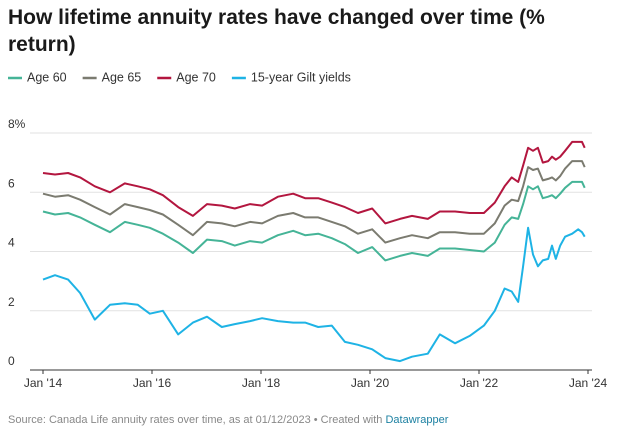 Image resolution: width=624 pixels, height=440 pixels. Describe the element at coordinates (11, 302) in the screenshot. I see `y-tick-label: 2` at that location.